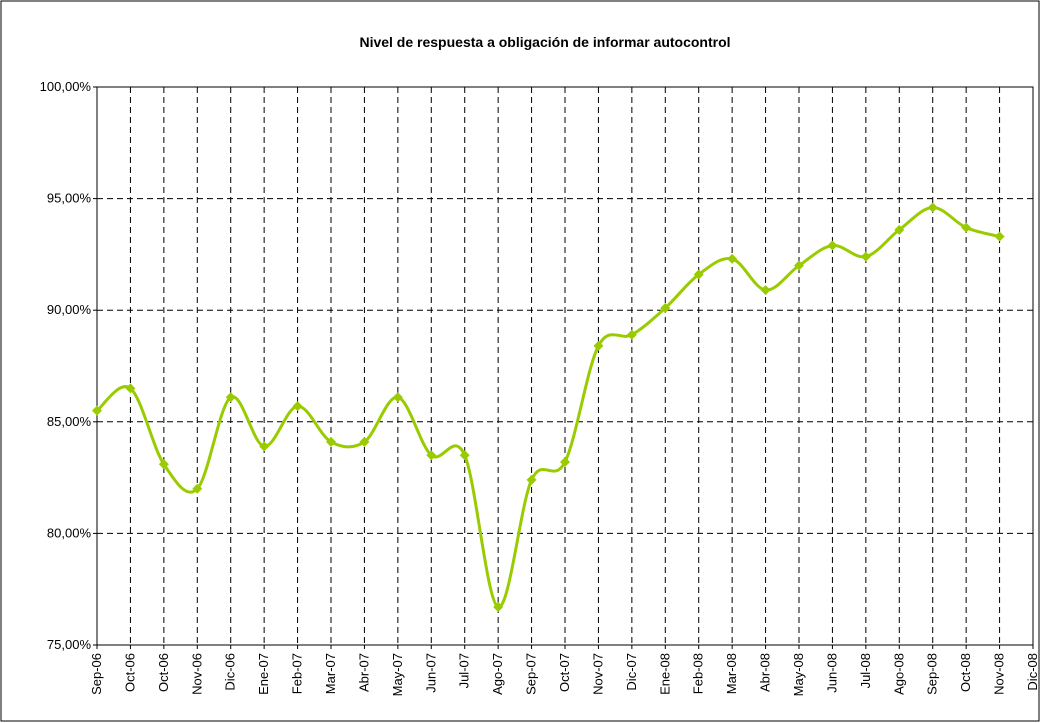 The image size is (1041, 723). I want to click on x-tick-label: May-07, so click(397, 674).